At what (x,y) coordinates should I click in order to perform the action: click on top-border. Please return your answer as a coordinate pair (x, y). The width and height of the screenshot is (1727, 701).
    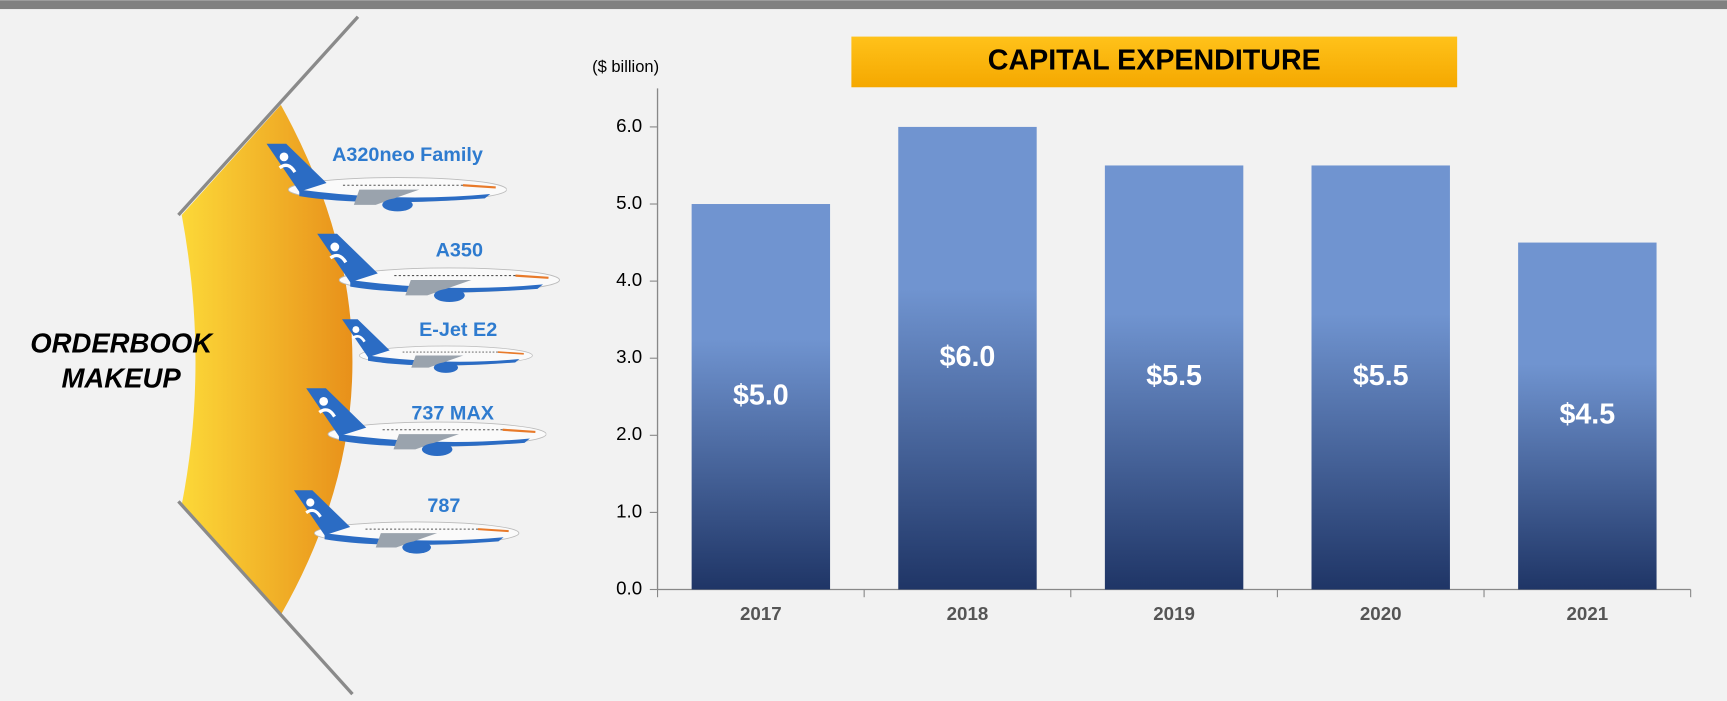
    Looking at the image, I should click on (863, 5).